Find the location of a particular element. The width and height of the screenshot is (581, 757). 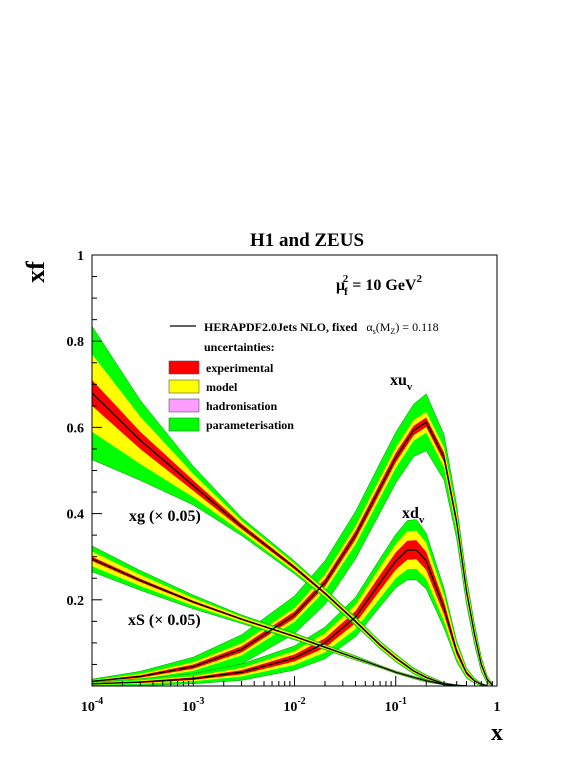

x-tick-label: 10⁻² is located at coordinates (294, 705).